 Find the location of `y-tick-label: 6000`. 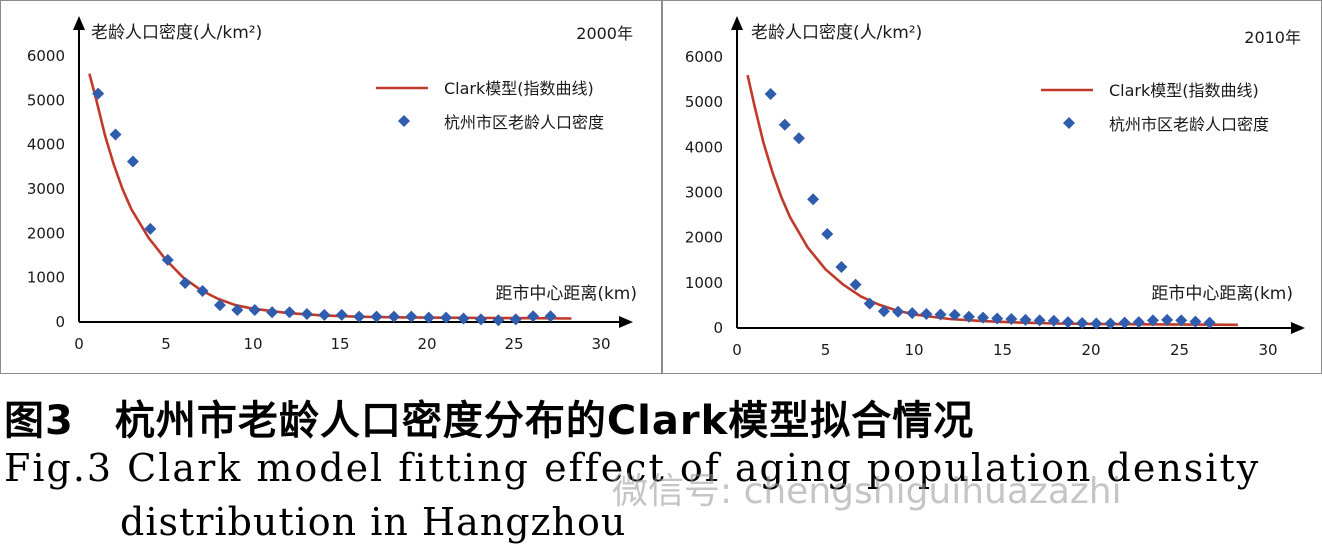

y-tick-label: 6000 is located at coordinates (46, 56).